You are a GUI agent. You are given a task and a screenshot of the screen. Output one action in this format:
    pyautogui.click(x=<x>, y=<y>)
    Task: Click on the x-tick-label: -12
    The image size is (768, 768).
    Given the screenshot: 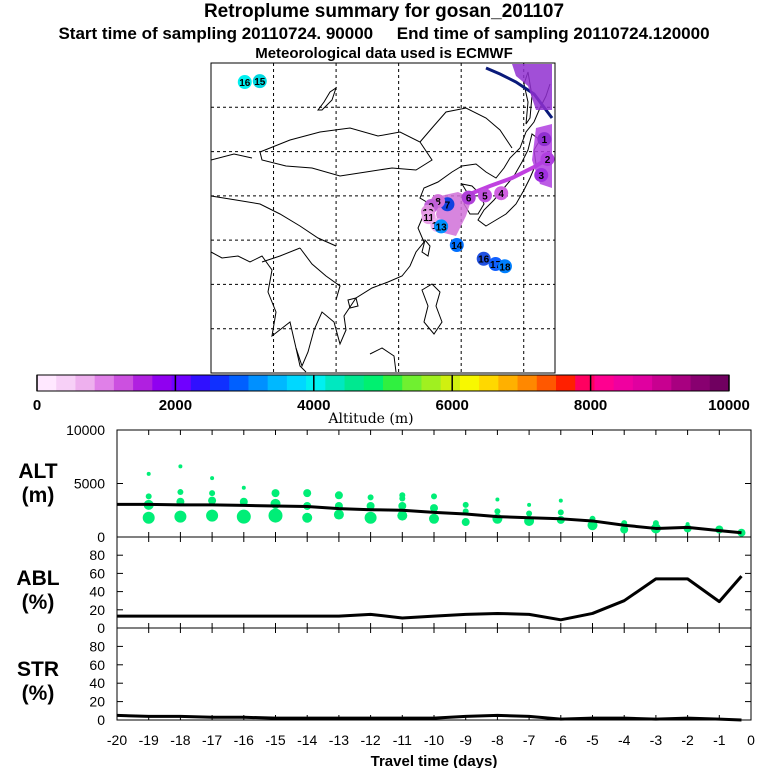 What is the action you would take?
    pyautogui.click(x=370, y=740)
    